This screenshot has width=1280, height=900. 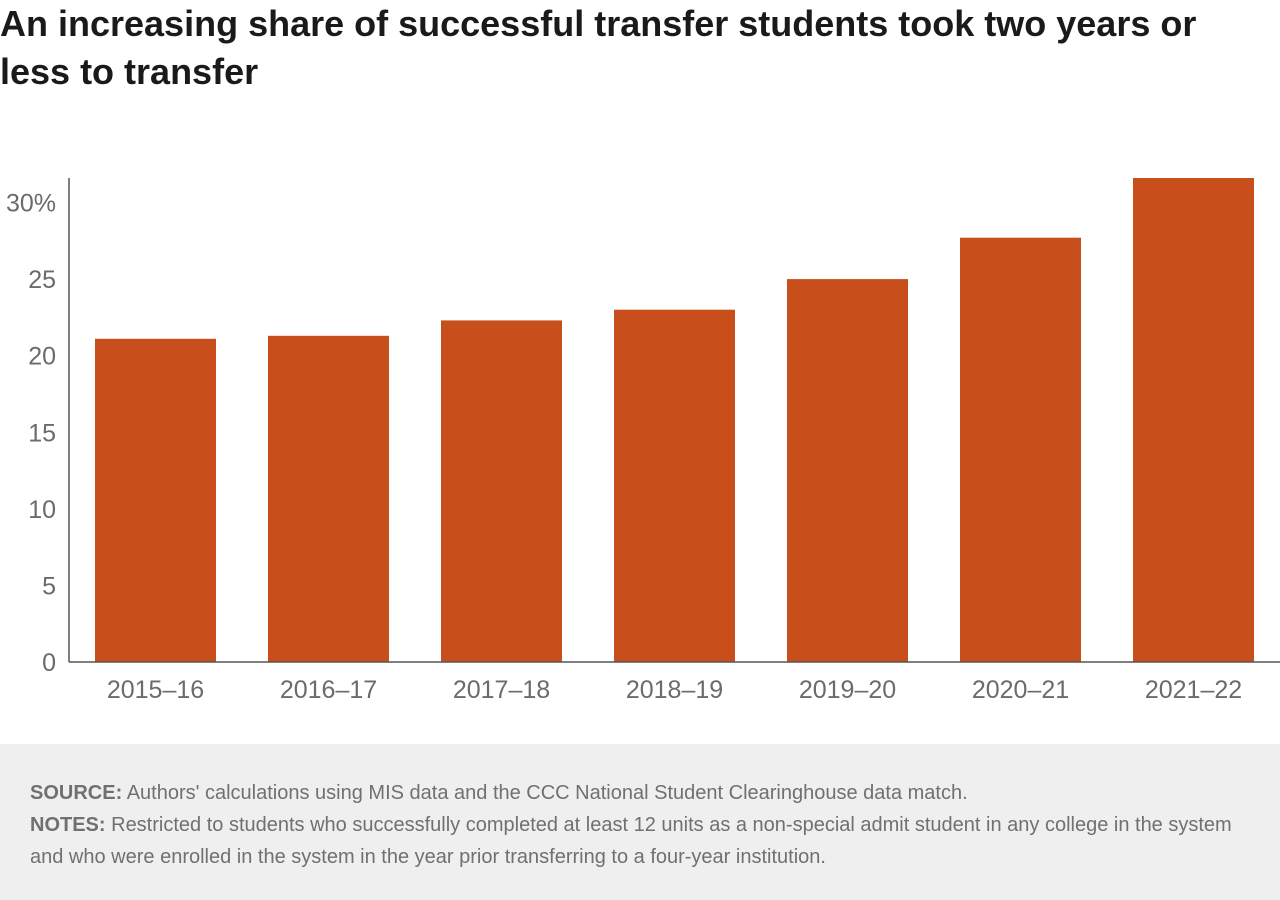 What do you see at coordinates (42, 280) in the screenshot?
I see `y-tick-label: 25` at bounding box center [42, 280].